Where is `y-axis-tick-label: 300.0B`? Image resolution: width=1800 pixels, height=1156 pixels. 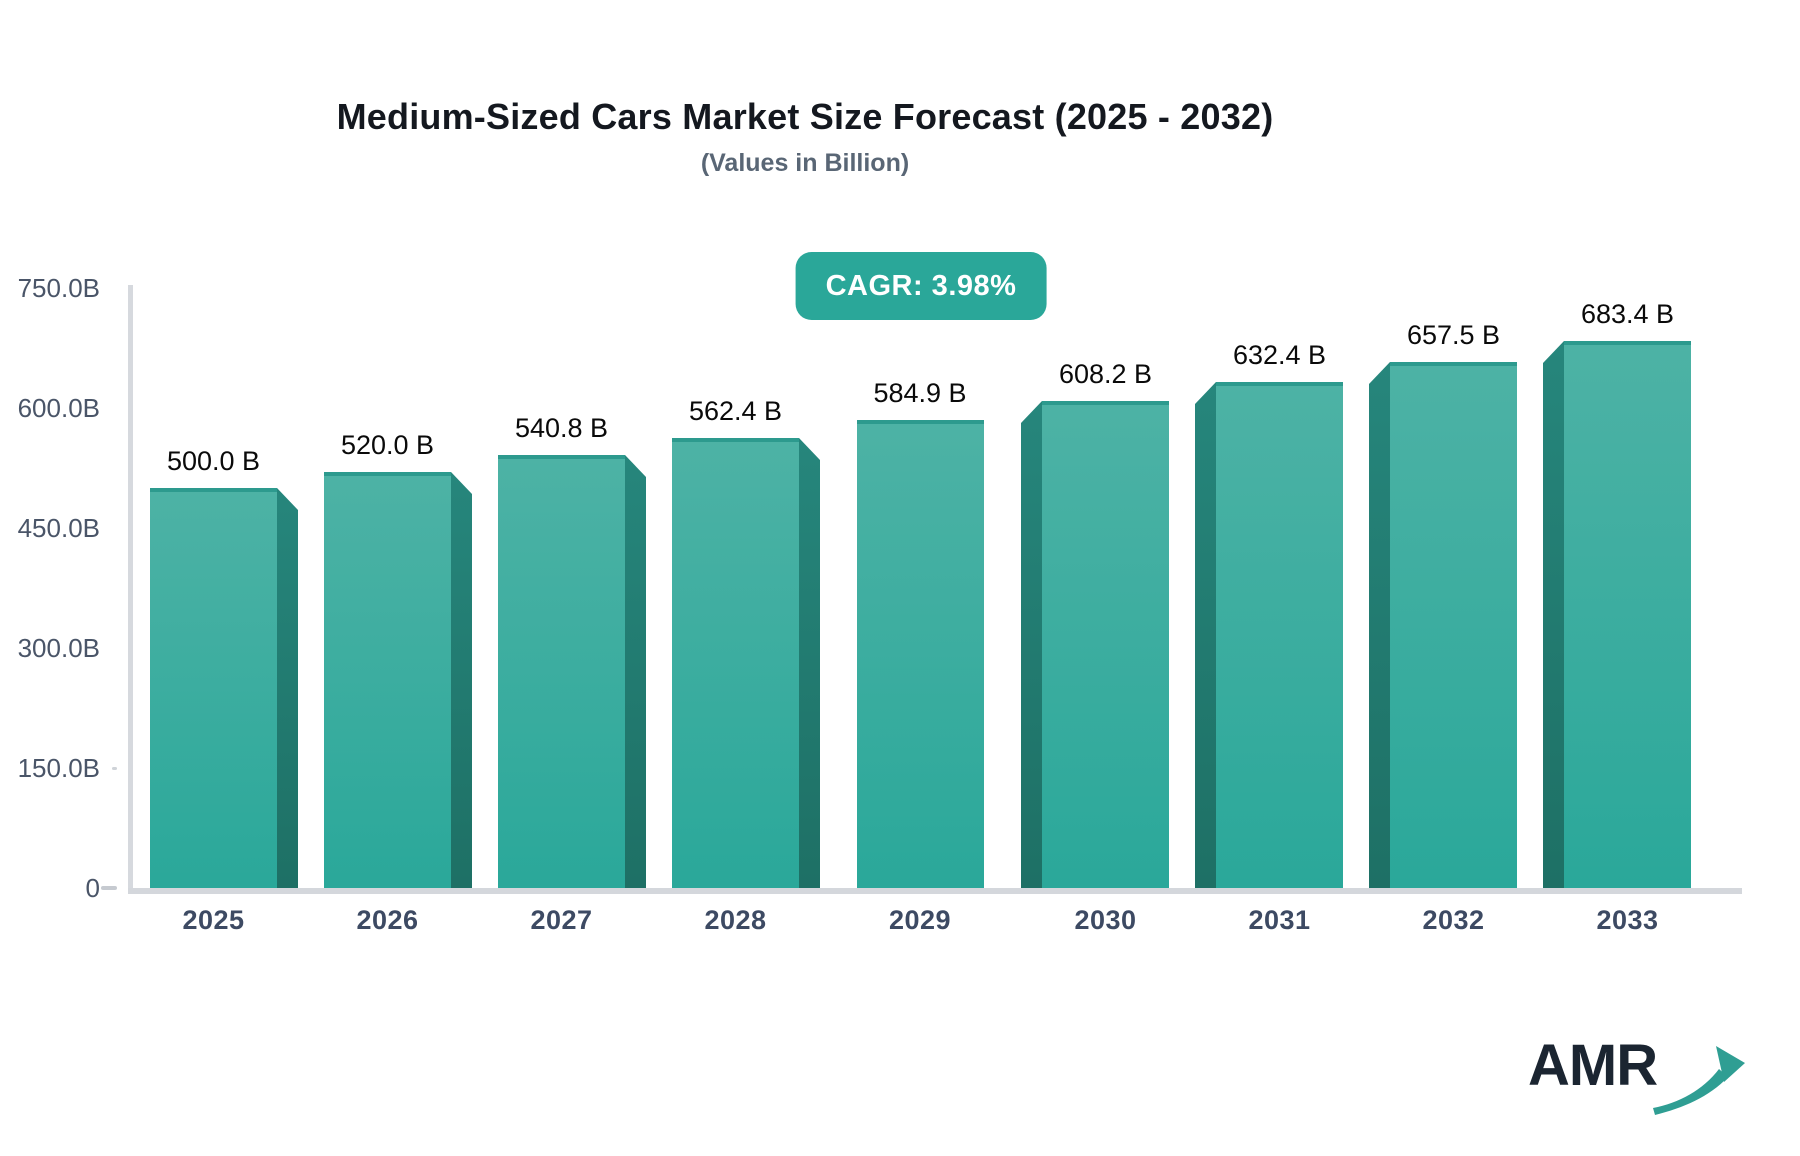 y-axis-tick-label: 300.0B is located at coordinates (58, 648).